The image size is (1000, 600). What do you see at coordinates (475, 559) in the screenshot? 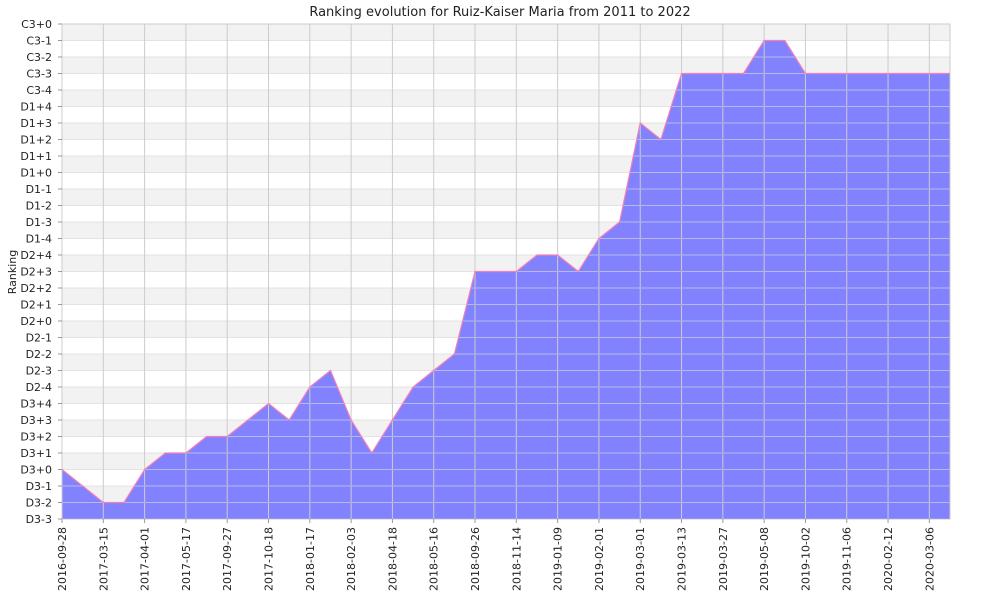
I see `x-tick-label: 2018-09-26` at bounding box center [475, 559].